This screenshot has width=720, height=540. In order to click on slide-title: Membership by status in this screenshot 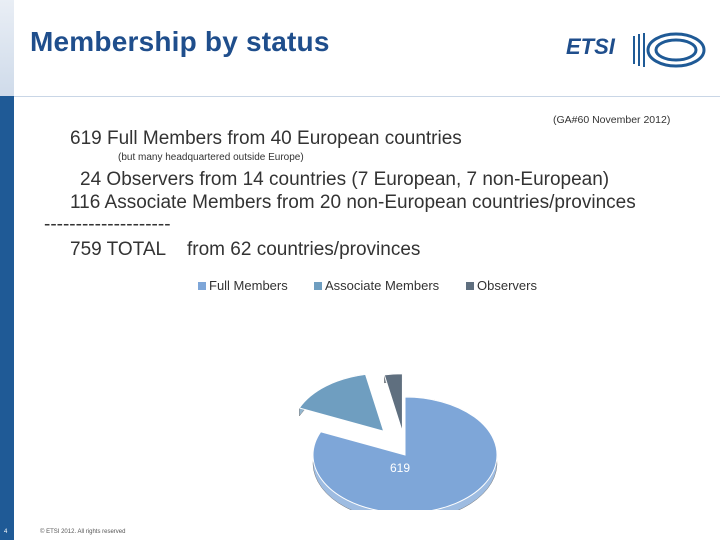, I will do `click(180, 41)`.